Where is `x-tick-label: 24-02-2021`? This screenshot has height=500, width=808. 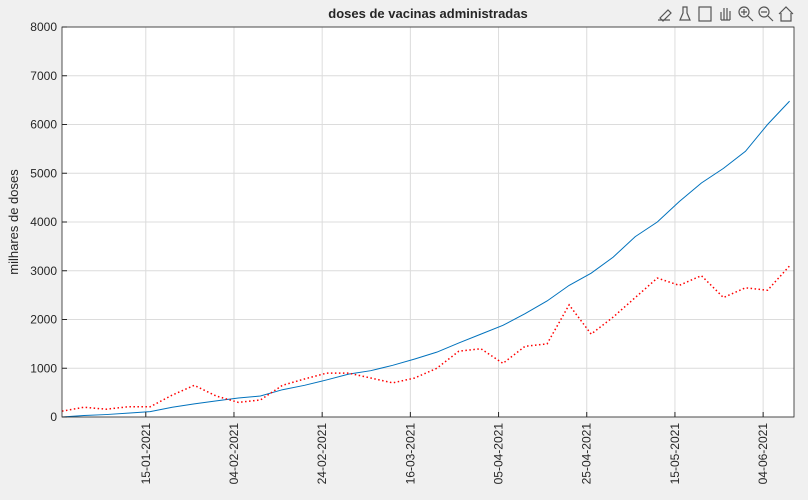
x-tick-label: 24-02-2021 is located at coordinates (322, 454).